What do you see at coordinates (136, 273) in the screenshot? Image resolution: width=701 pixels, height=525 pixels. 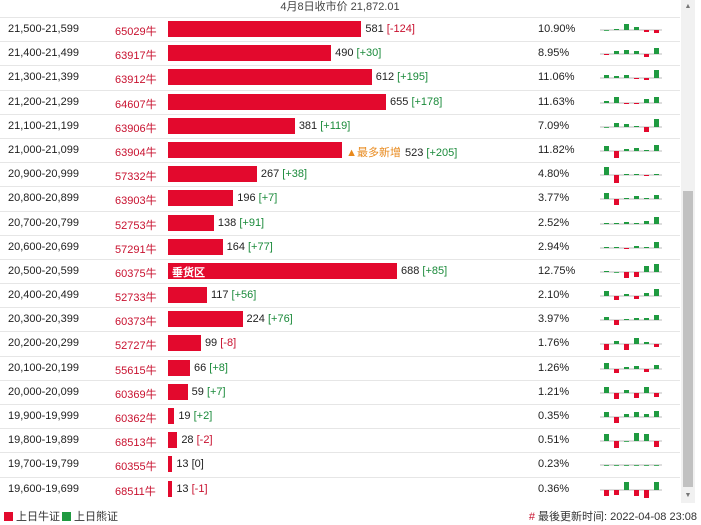 I see `cbbc-code: 60375牛` at bounding box center [136, 273].